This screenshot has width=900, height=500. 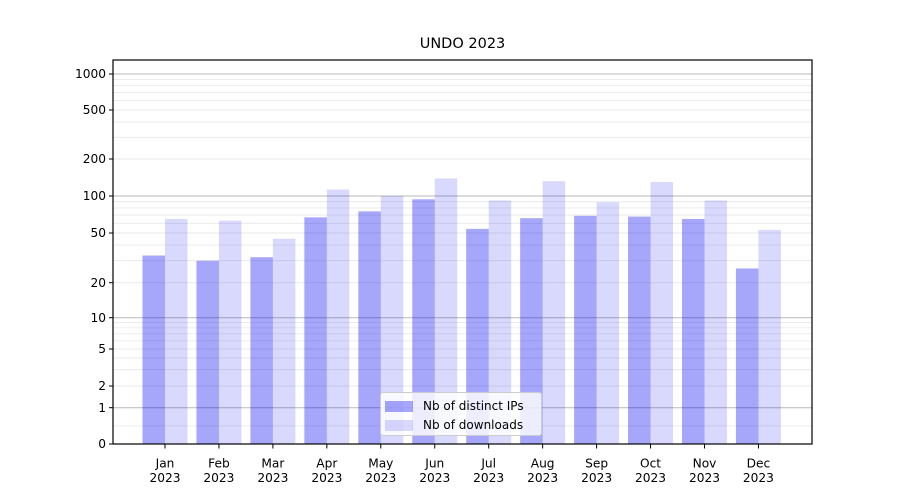 I want to click on bar-distinct-ips-jan, so click(x=153, y=349).